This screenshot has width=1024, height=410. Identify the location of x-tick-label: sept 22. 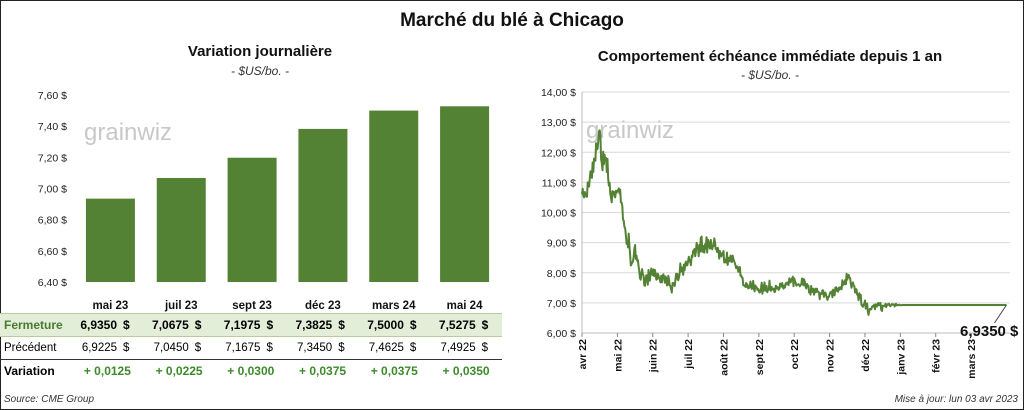
(760, 357).